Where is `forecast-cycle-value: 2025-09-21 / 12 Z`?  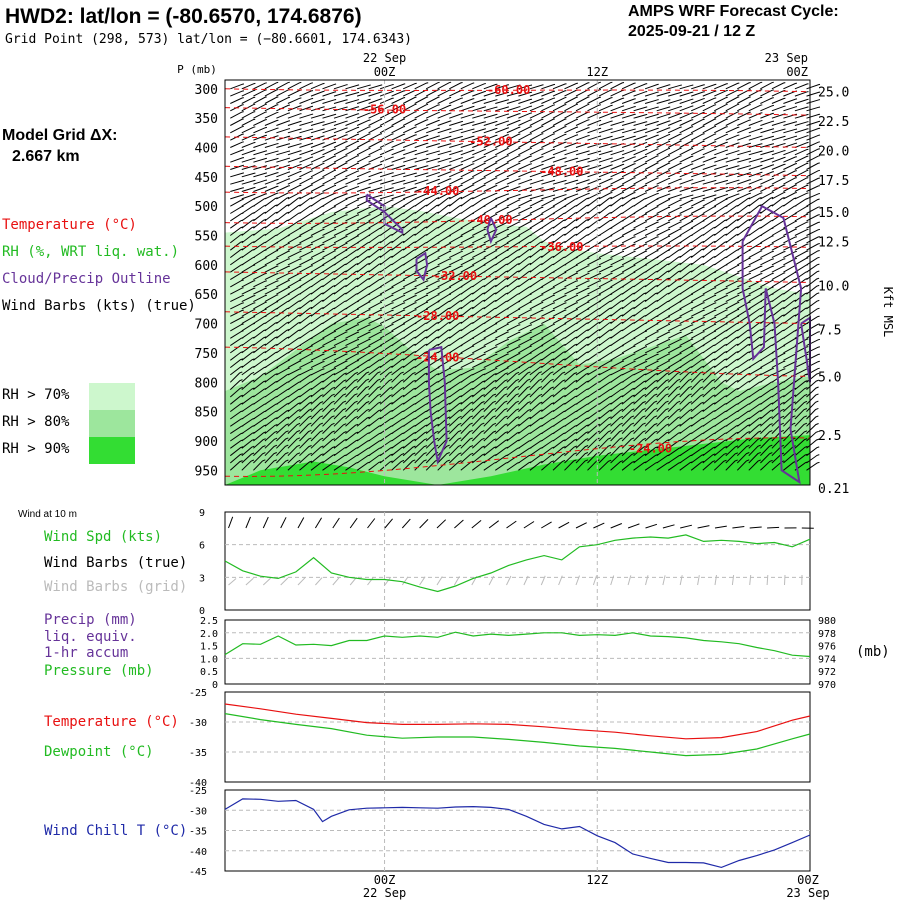
forecast-cycle-value: 2025-09-21 / 12 Z is located at coordinates (692, 31).